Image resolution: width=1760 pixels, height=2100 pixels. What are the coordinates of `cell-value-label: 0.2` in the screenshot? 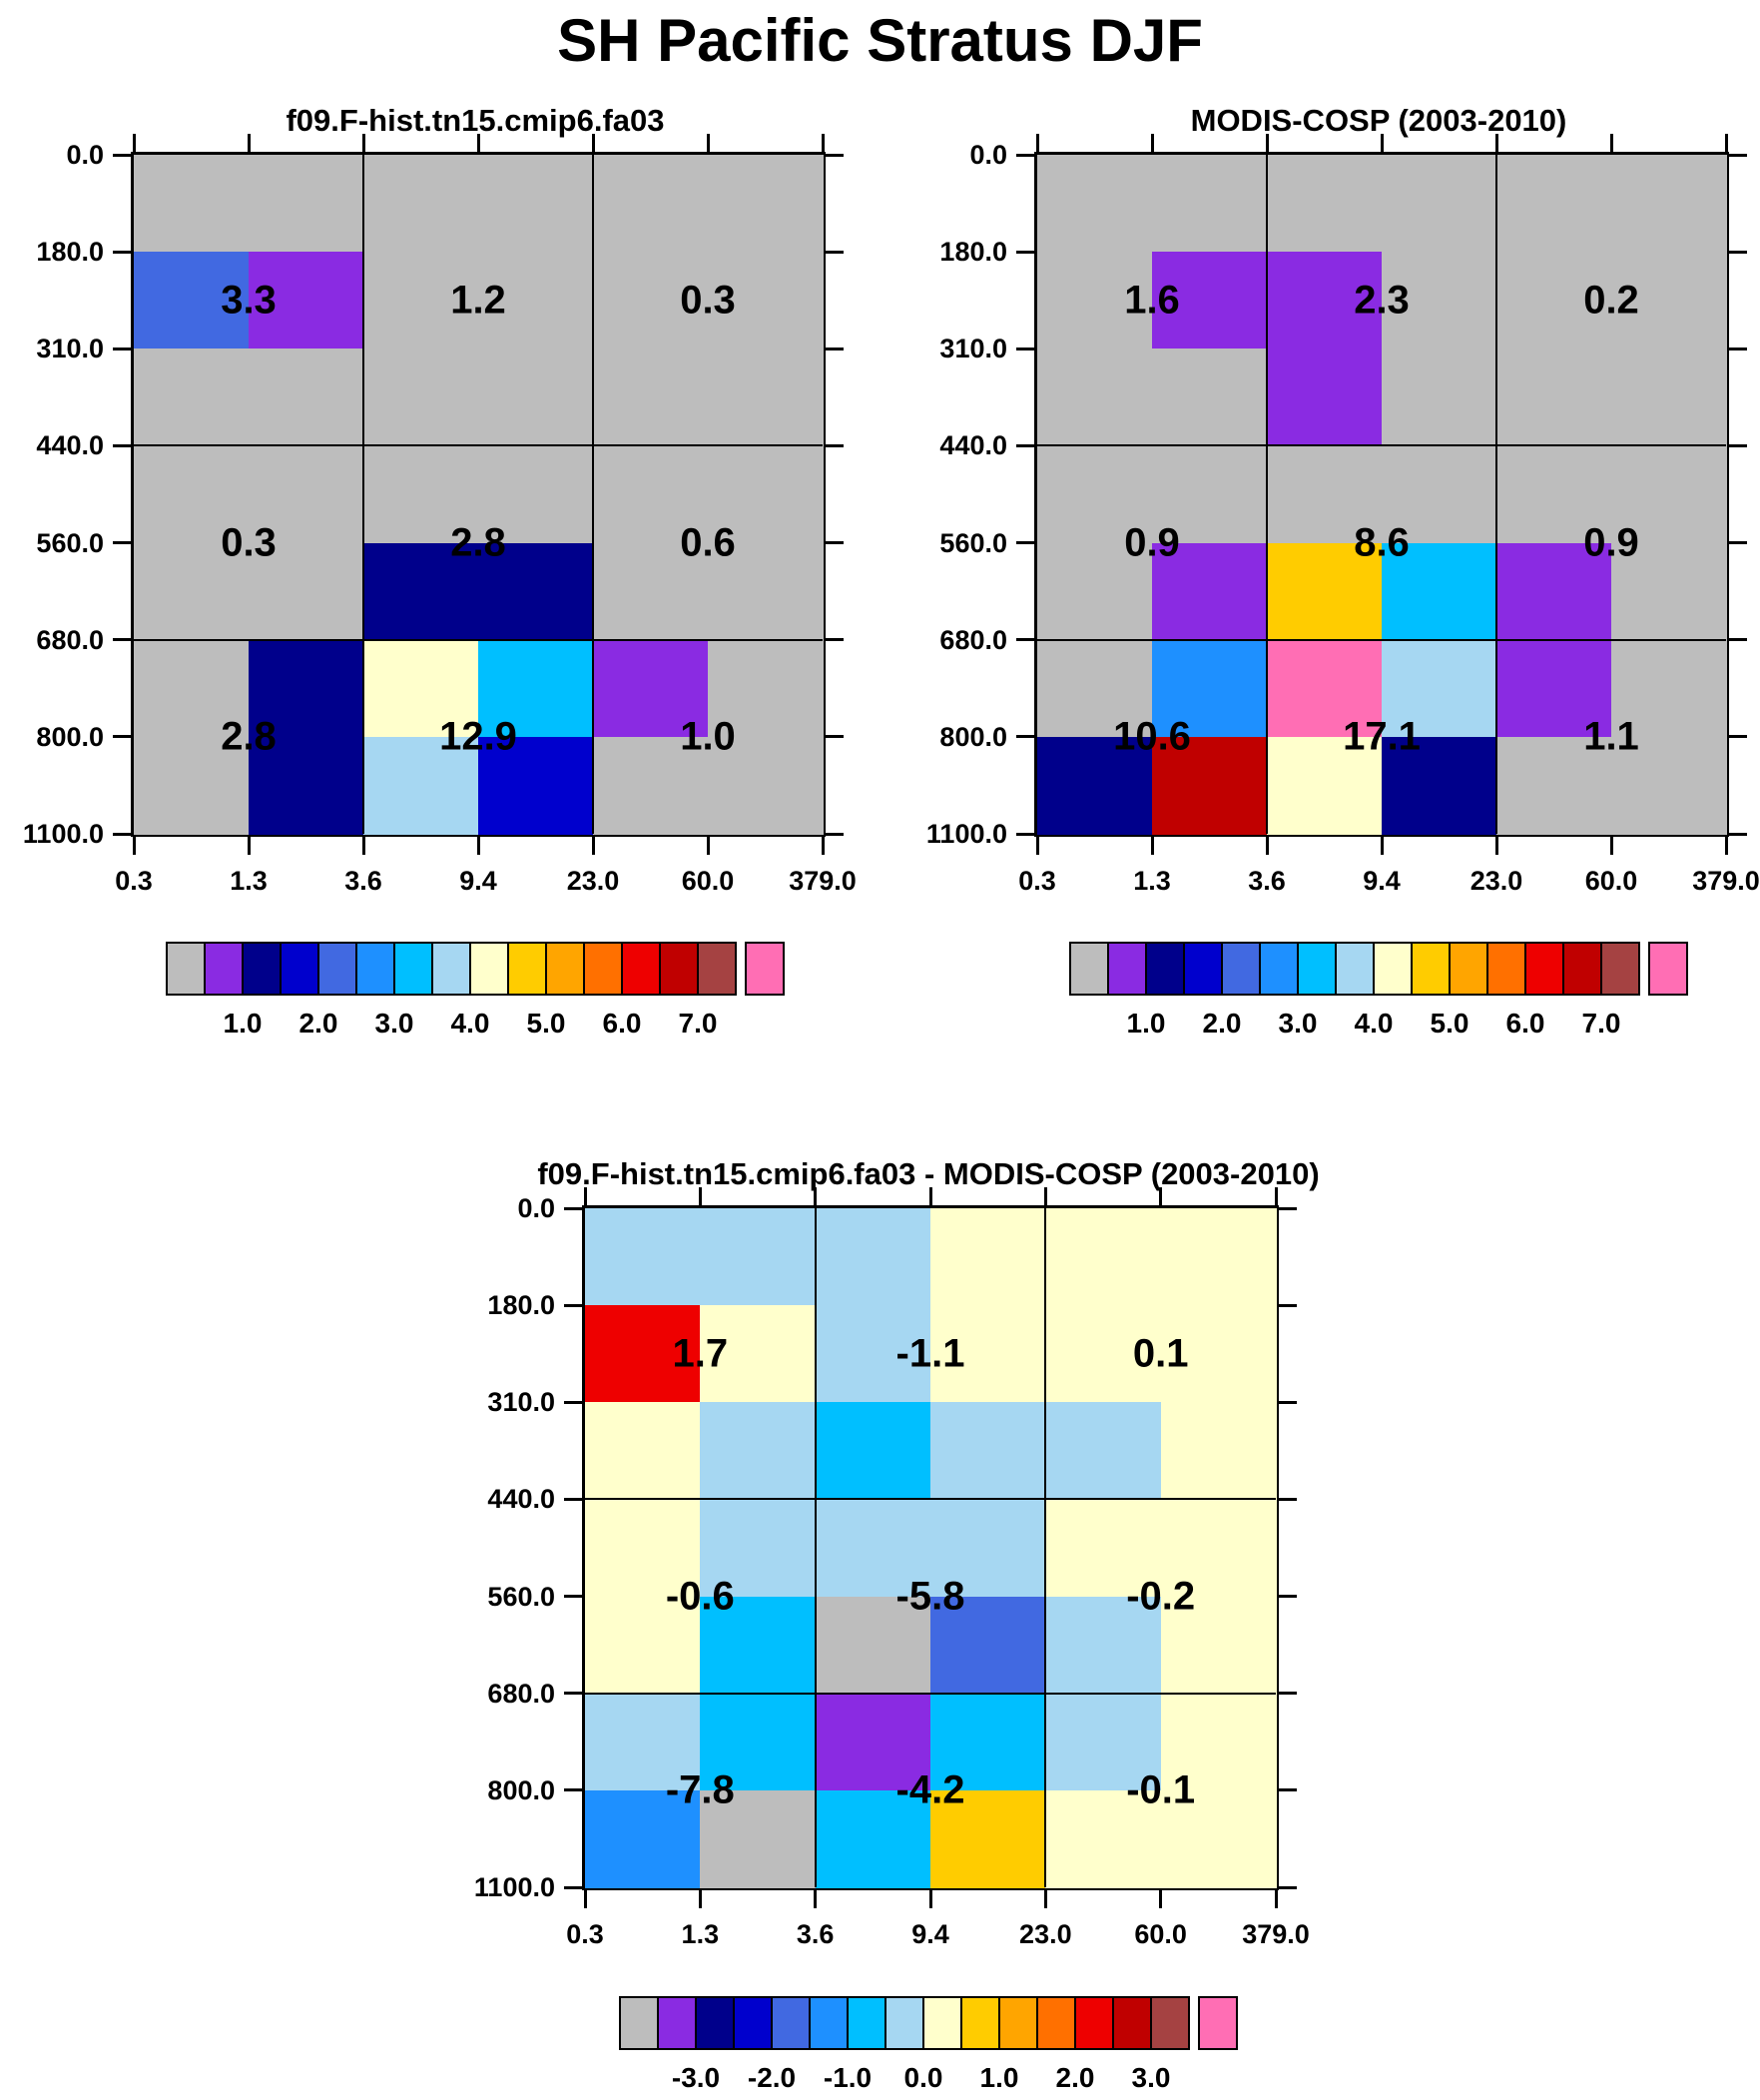 It's located at (1611, 300).